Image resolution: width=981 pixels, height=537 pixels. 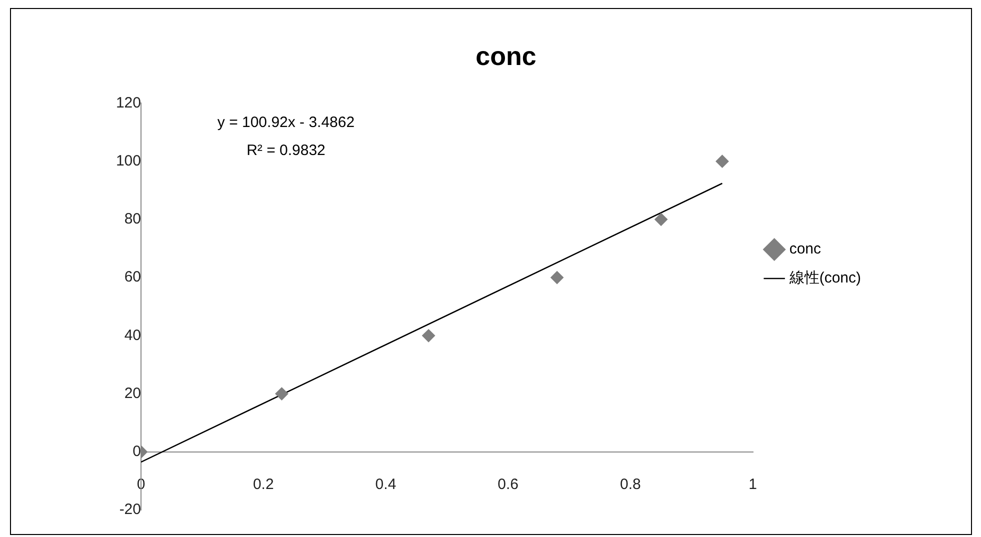 What do you see at coordinates (752, 485) in the screenshot?
I see `x-tick-label: 1` at bounding box center [752, 485].